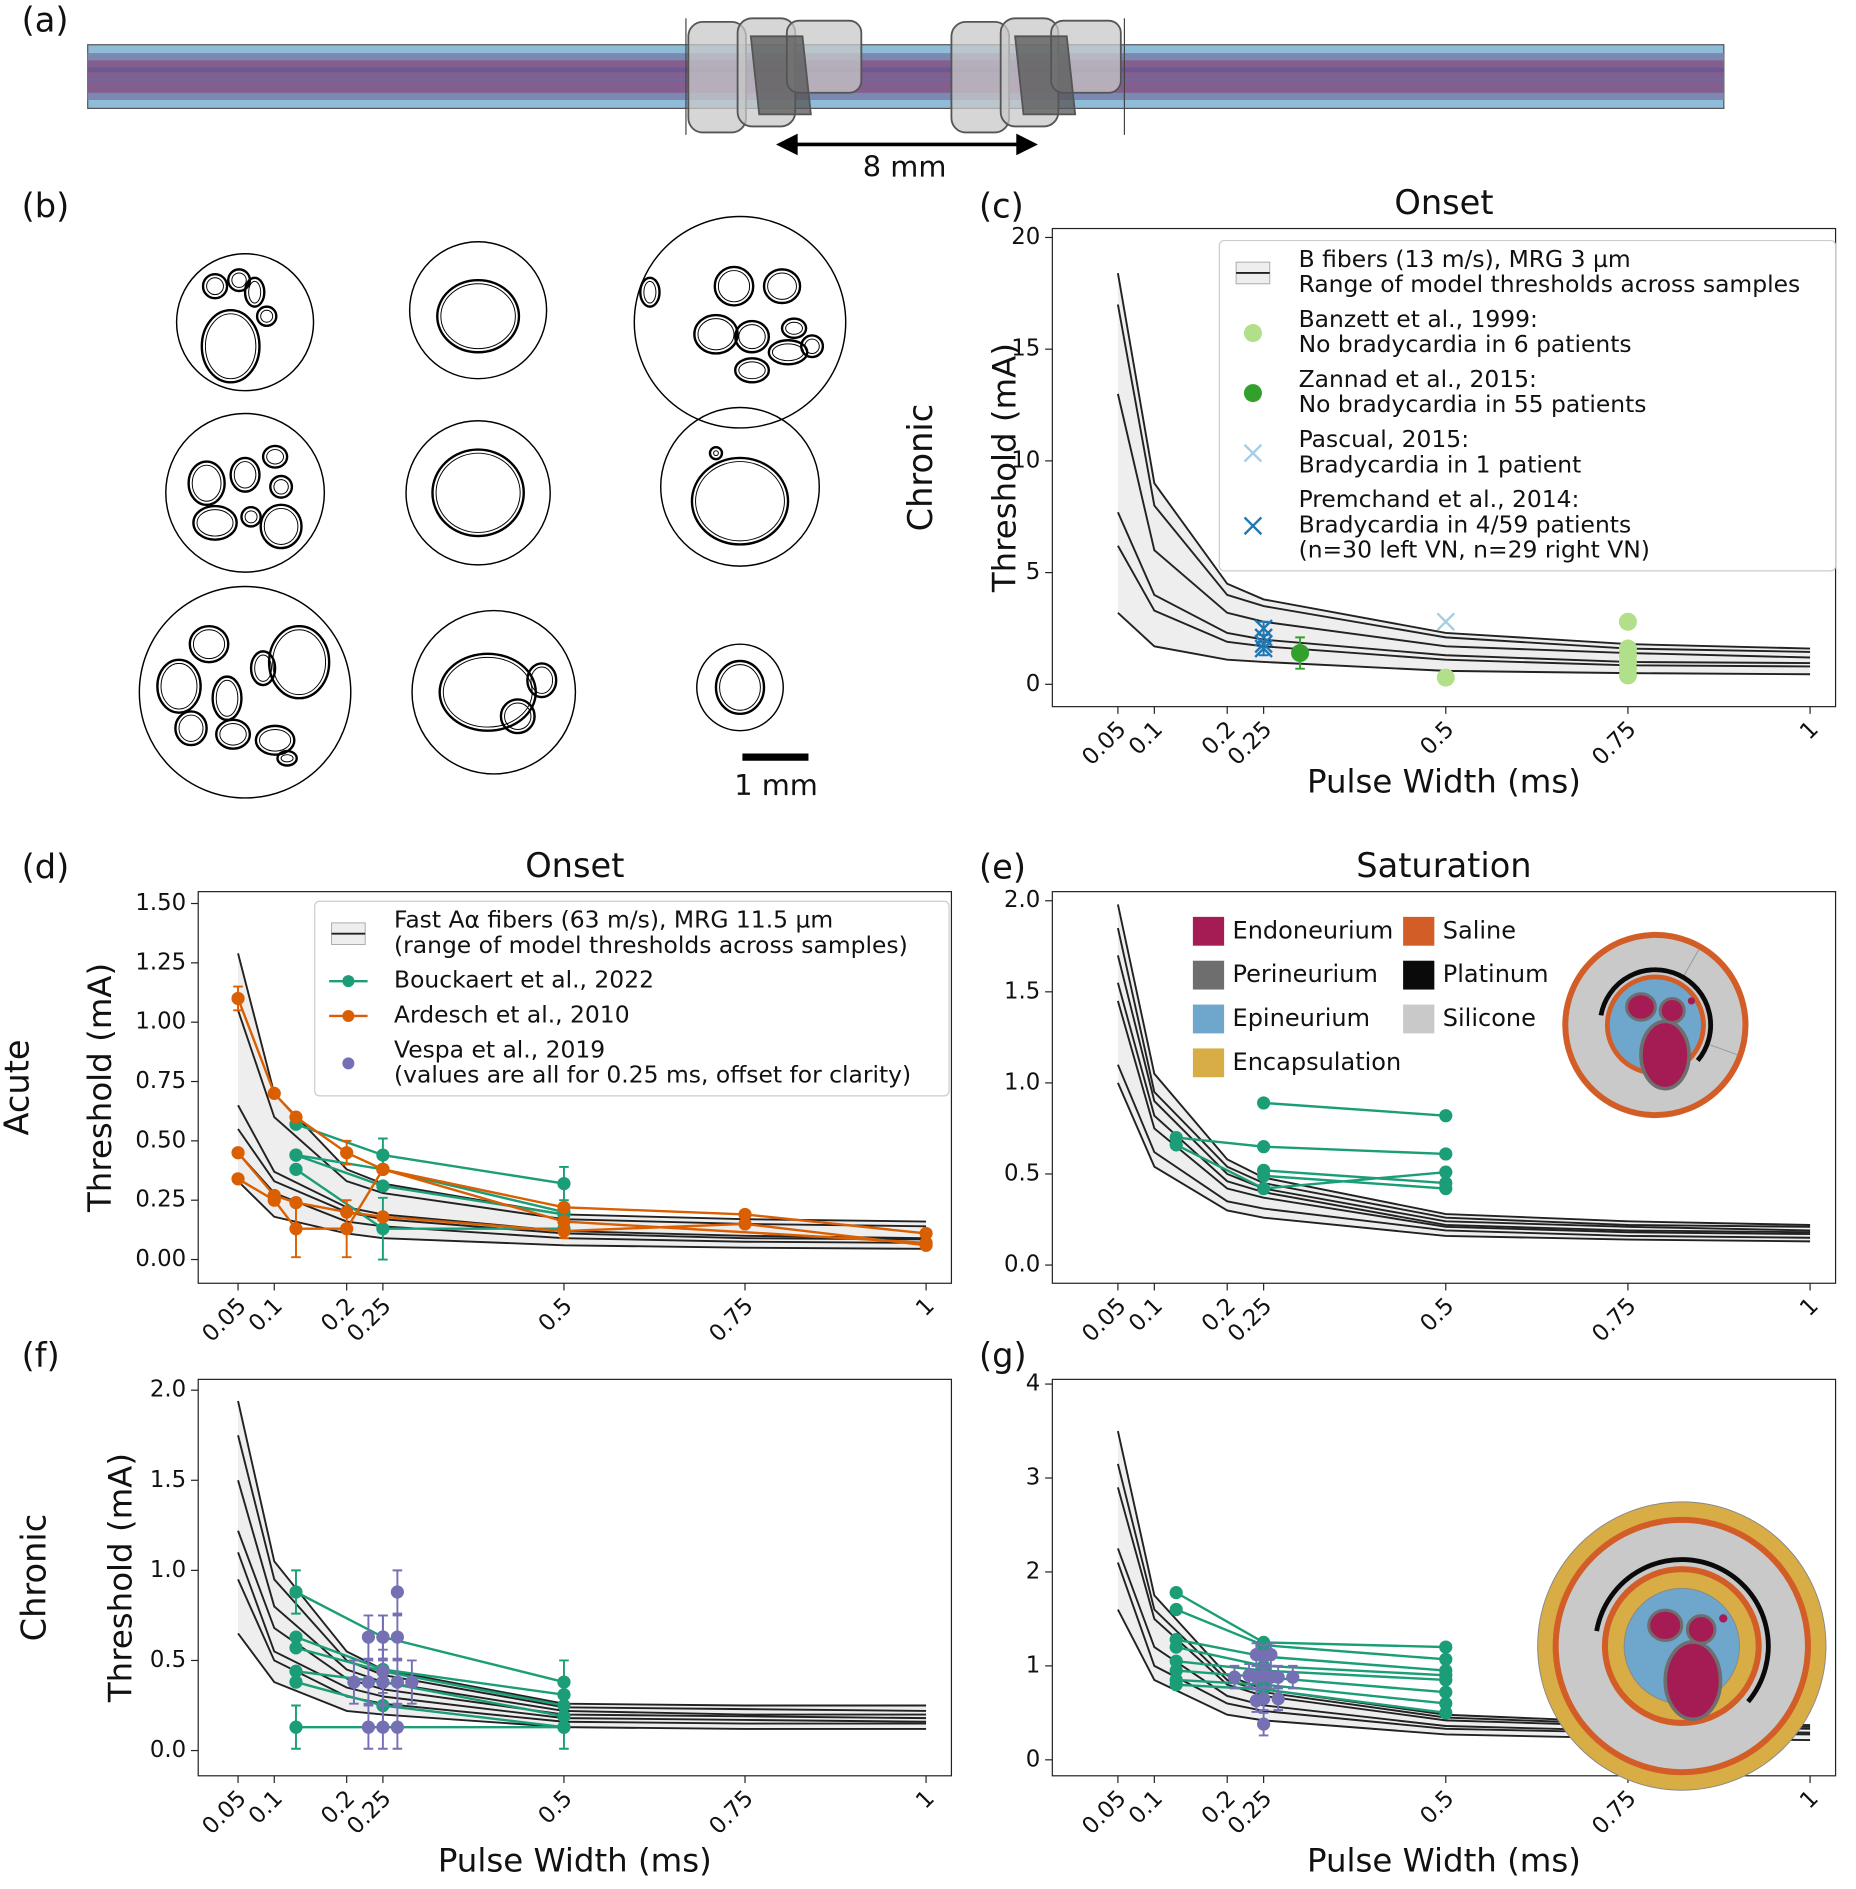 The width and height of the screenshot is (1856, 1889). I want to click on y-tick-label: 0.75, so click(160, 1081).